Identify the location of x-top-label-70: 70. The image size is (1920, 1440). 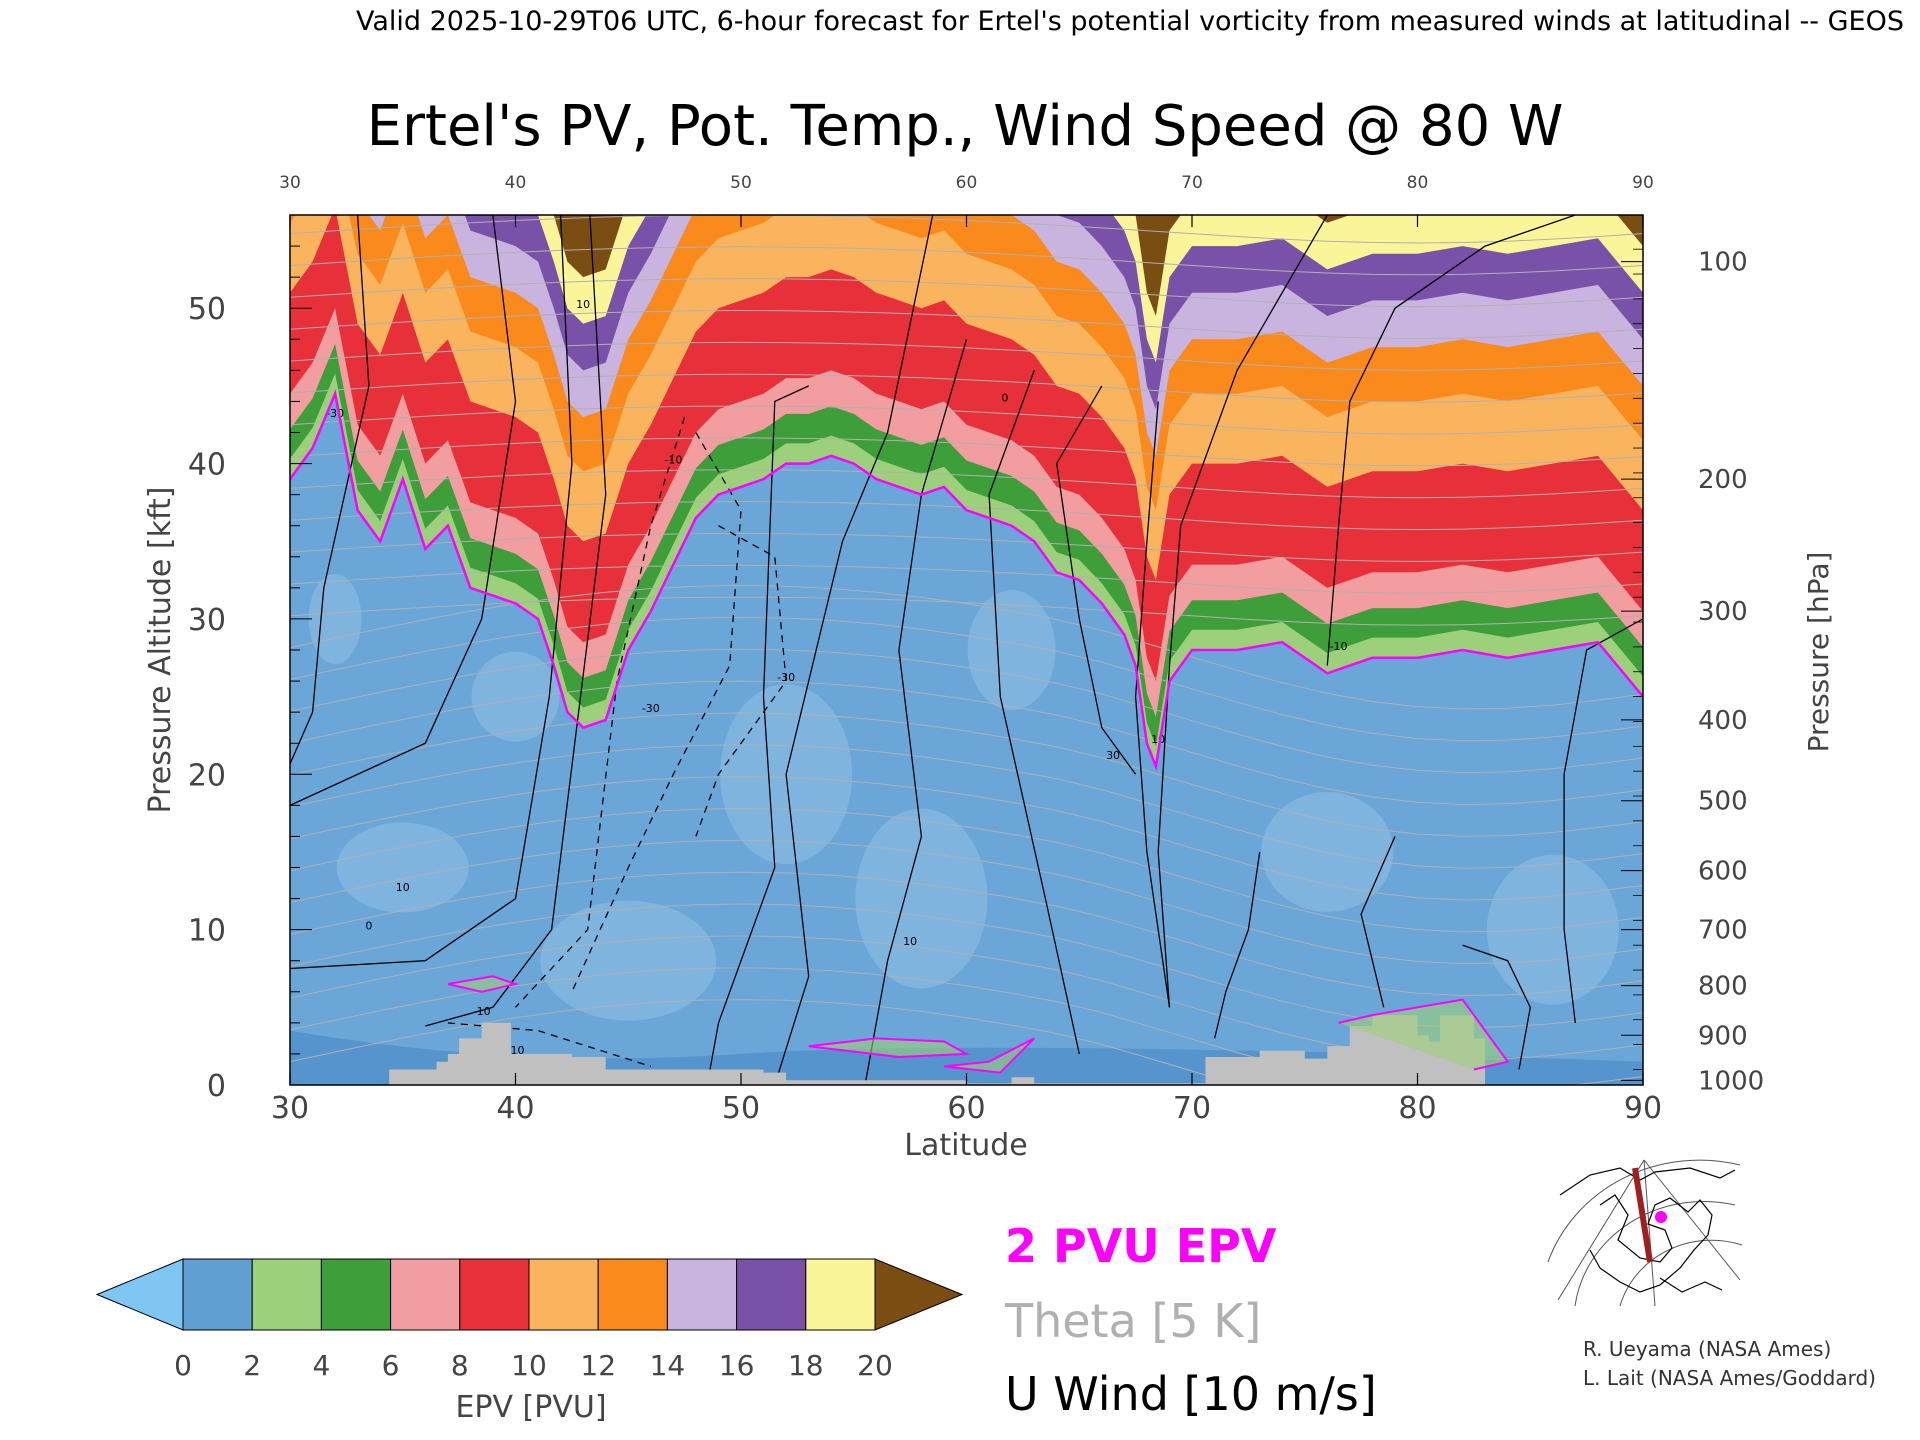
(1192, 183).